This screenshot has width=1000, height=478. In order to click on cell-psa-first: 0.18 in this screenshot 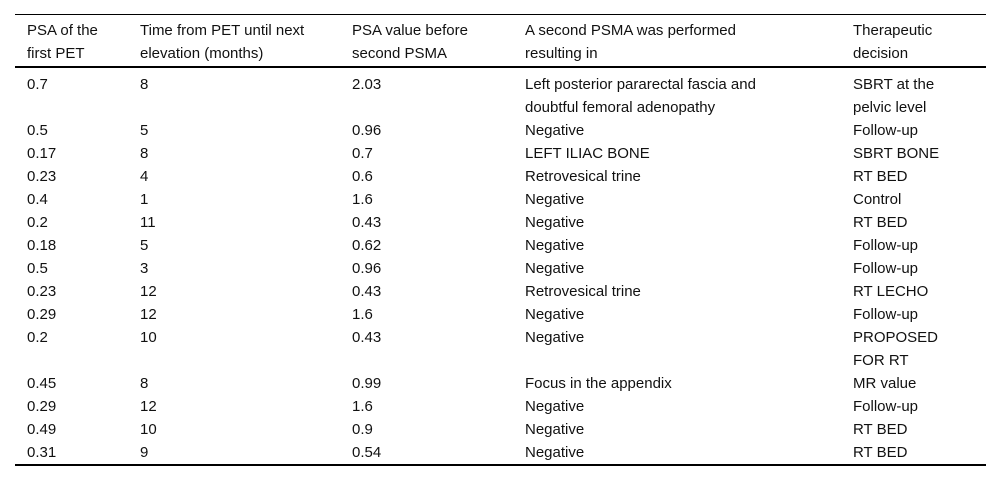, I will do `click(42, 245)`.